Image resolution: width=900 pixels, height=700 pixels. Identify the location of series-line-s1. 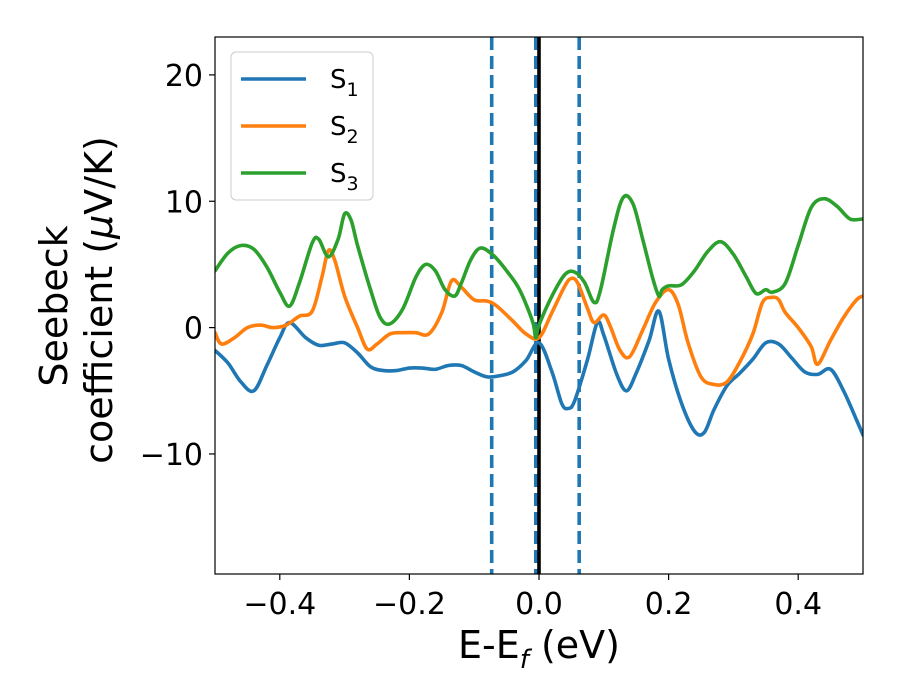
(539, 373).